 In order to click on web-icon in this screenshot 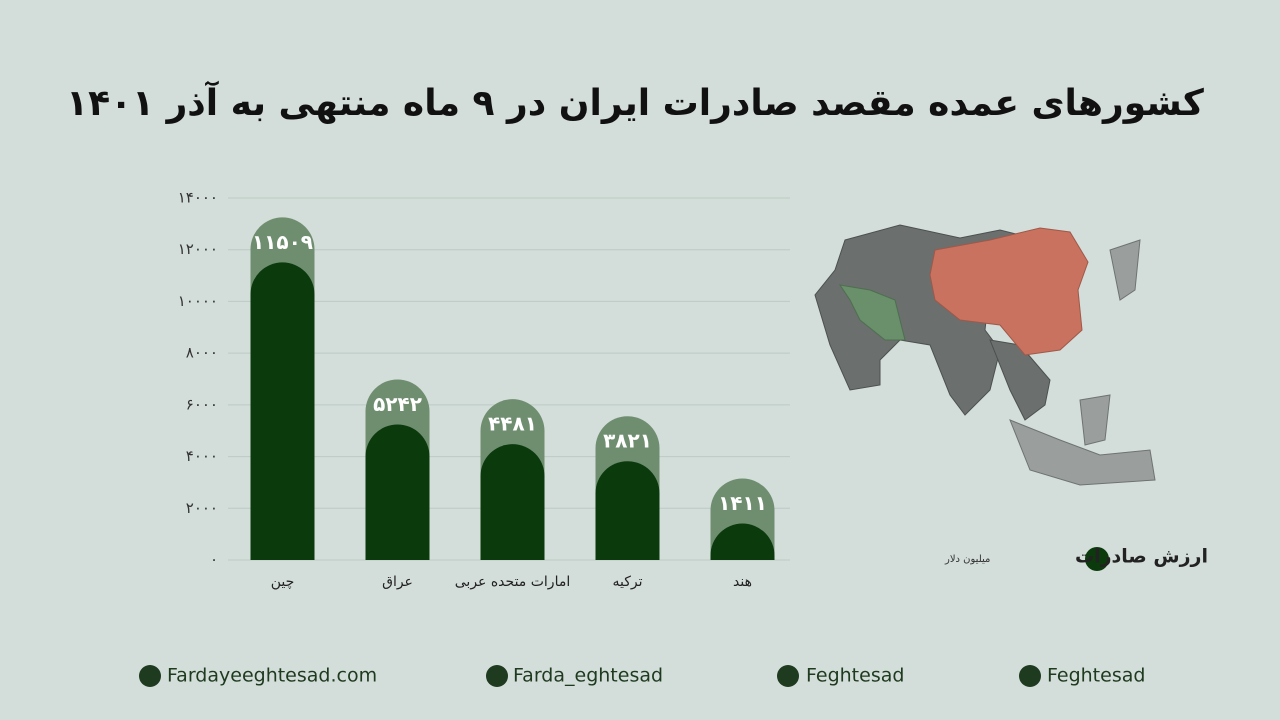, I will do `click(150, 676)`.